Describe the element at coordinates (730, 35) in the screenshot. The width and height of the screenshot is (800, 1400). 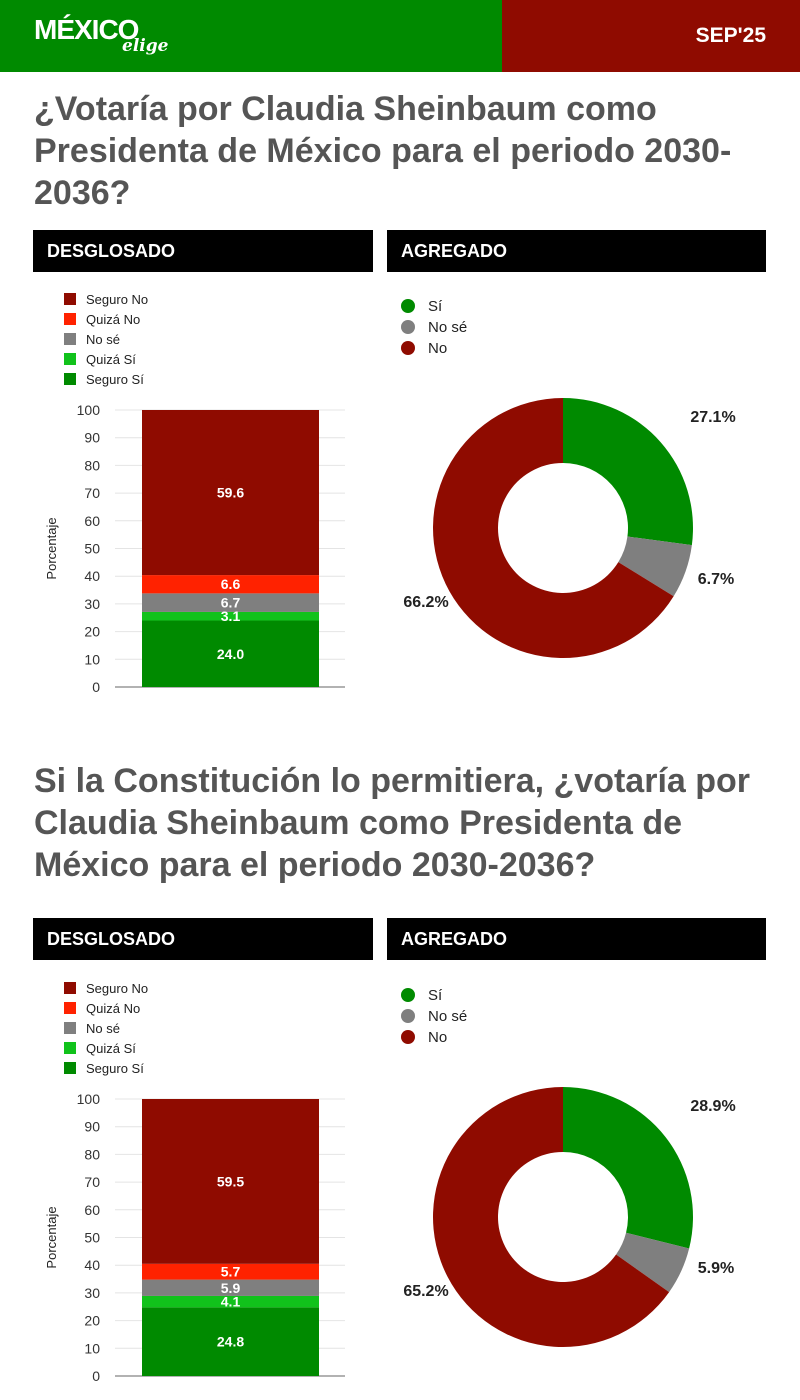
I see `survey-date: SEP'25` at that location.